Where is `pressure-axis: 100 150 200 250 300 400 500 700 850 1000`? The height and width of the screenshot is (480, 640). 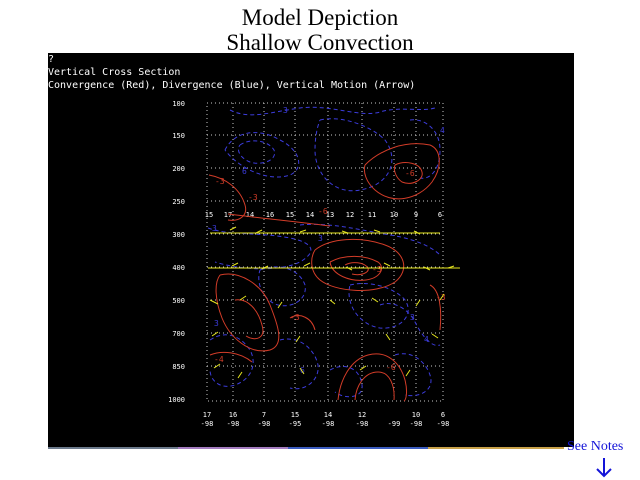
pressure-axis: 100 150 200 250 300 400 500 700 850 1000 is located at coordinates (176, 252).